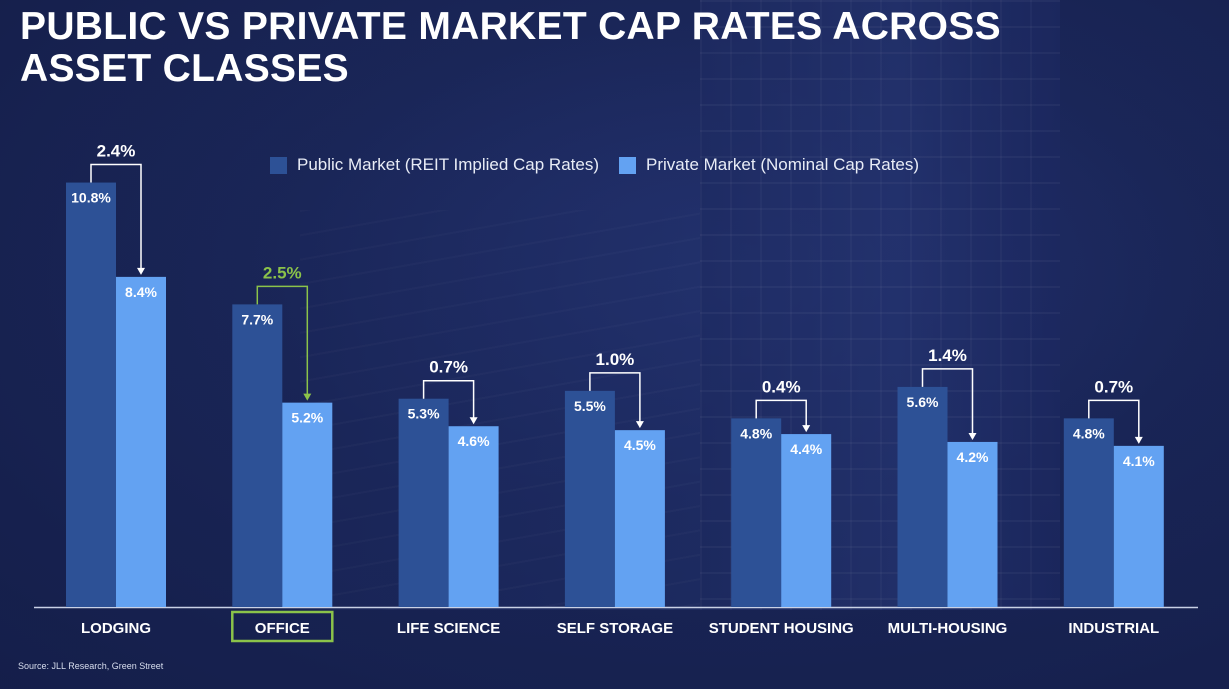 Image resolution: width=1229 pixels, height=689 pixels. What do you see at coordinates (91, 666) in the screenshot?
I see `source-note: Source: JLL Research, Green Street` at bounding box center [91, 666].